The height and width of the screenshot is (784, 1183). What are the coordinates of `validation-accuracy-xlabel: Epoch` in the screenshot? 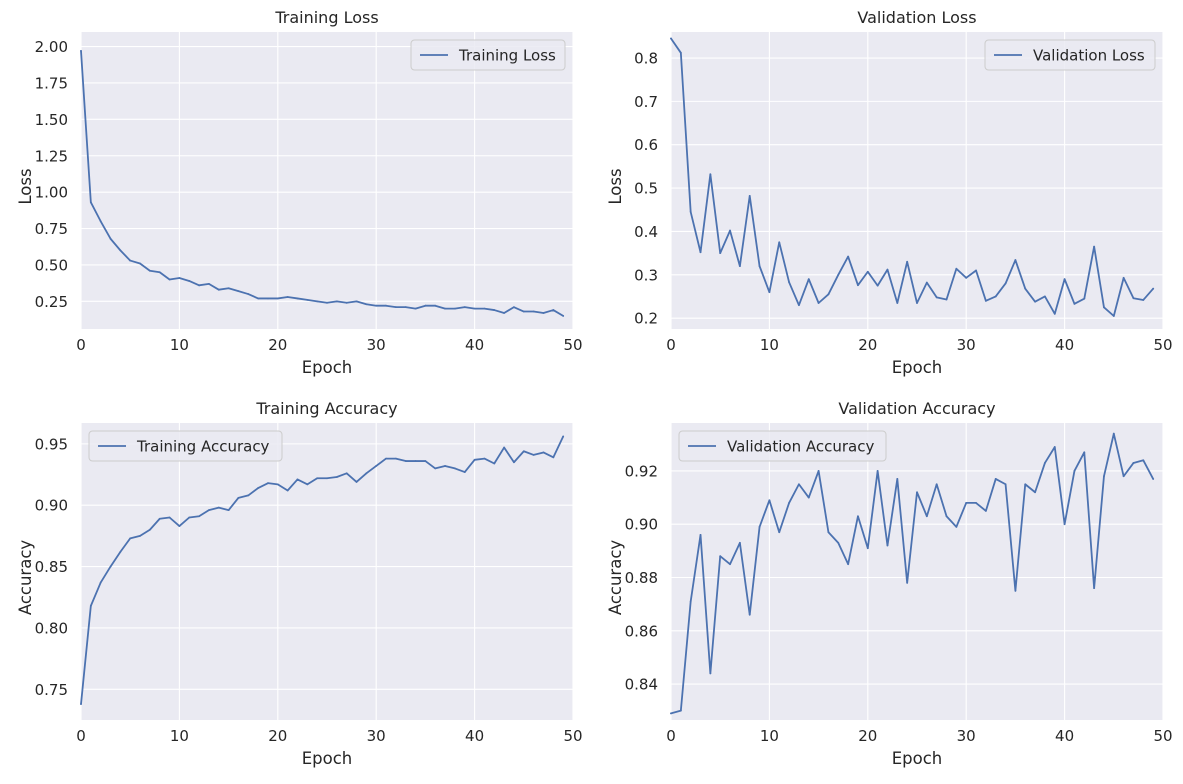 It's located at (917, 758).